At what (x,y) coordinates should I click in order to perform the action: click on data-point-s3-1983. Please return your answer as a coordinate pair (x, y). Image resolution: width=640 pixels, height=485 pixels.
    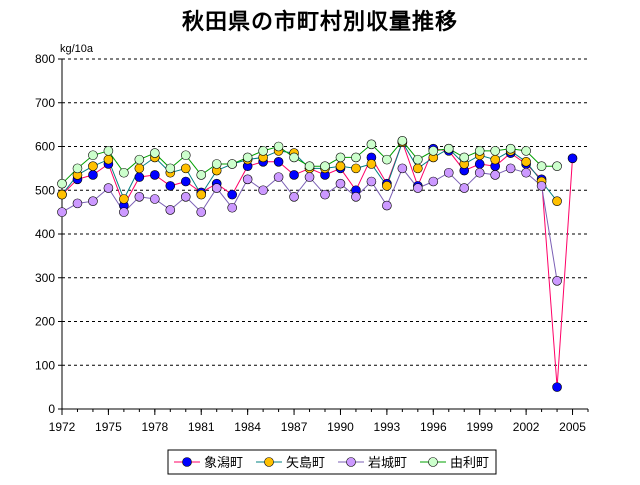
    Looking at the image, I should click on (232, 164).